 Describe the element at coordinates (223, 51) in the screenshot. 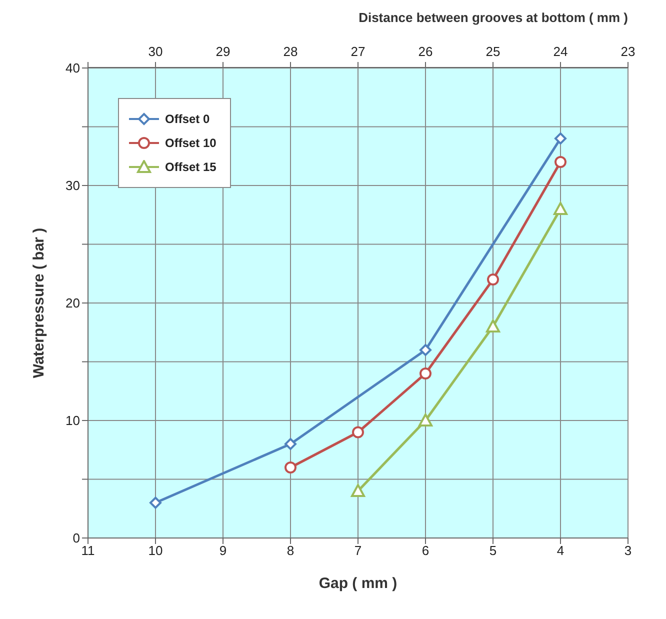

I see `x2-tick-label: 29` at that location.